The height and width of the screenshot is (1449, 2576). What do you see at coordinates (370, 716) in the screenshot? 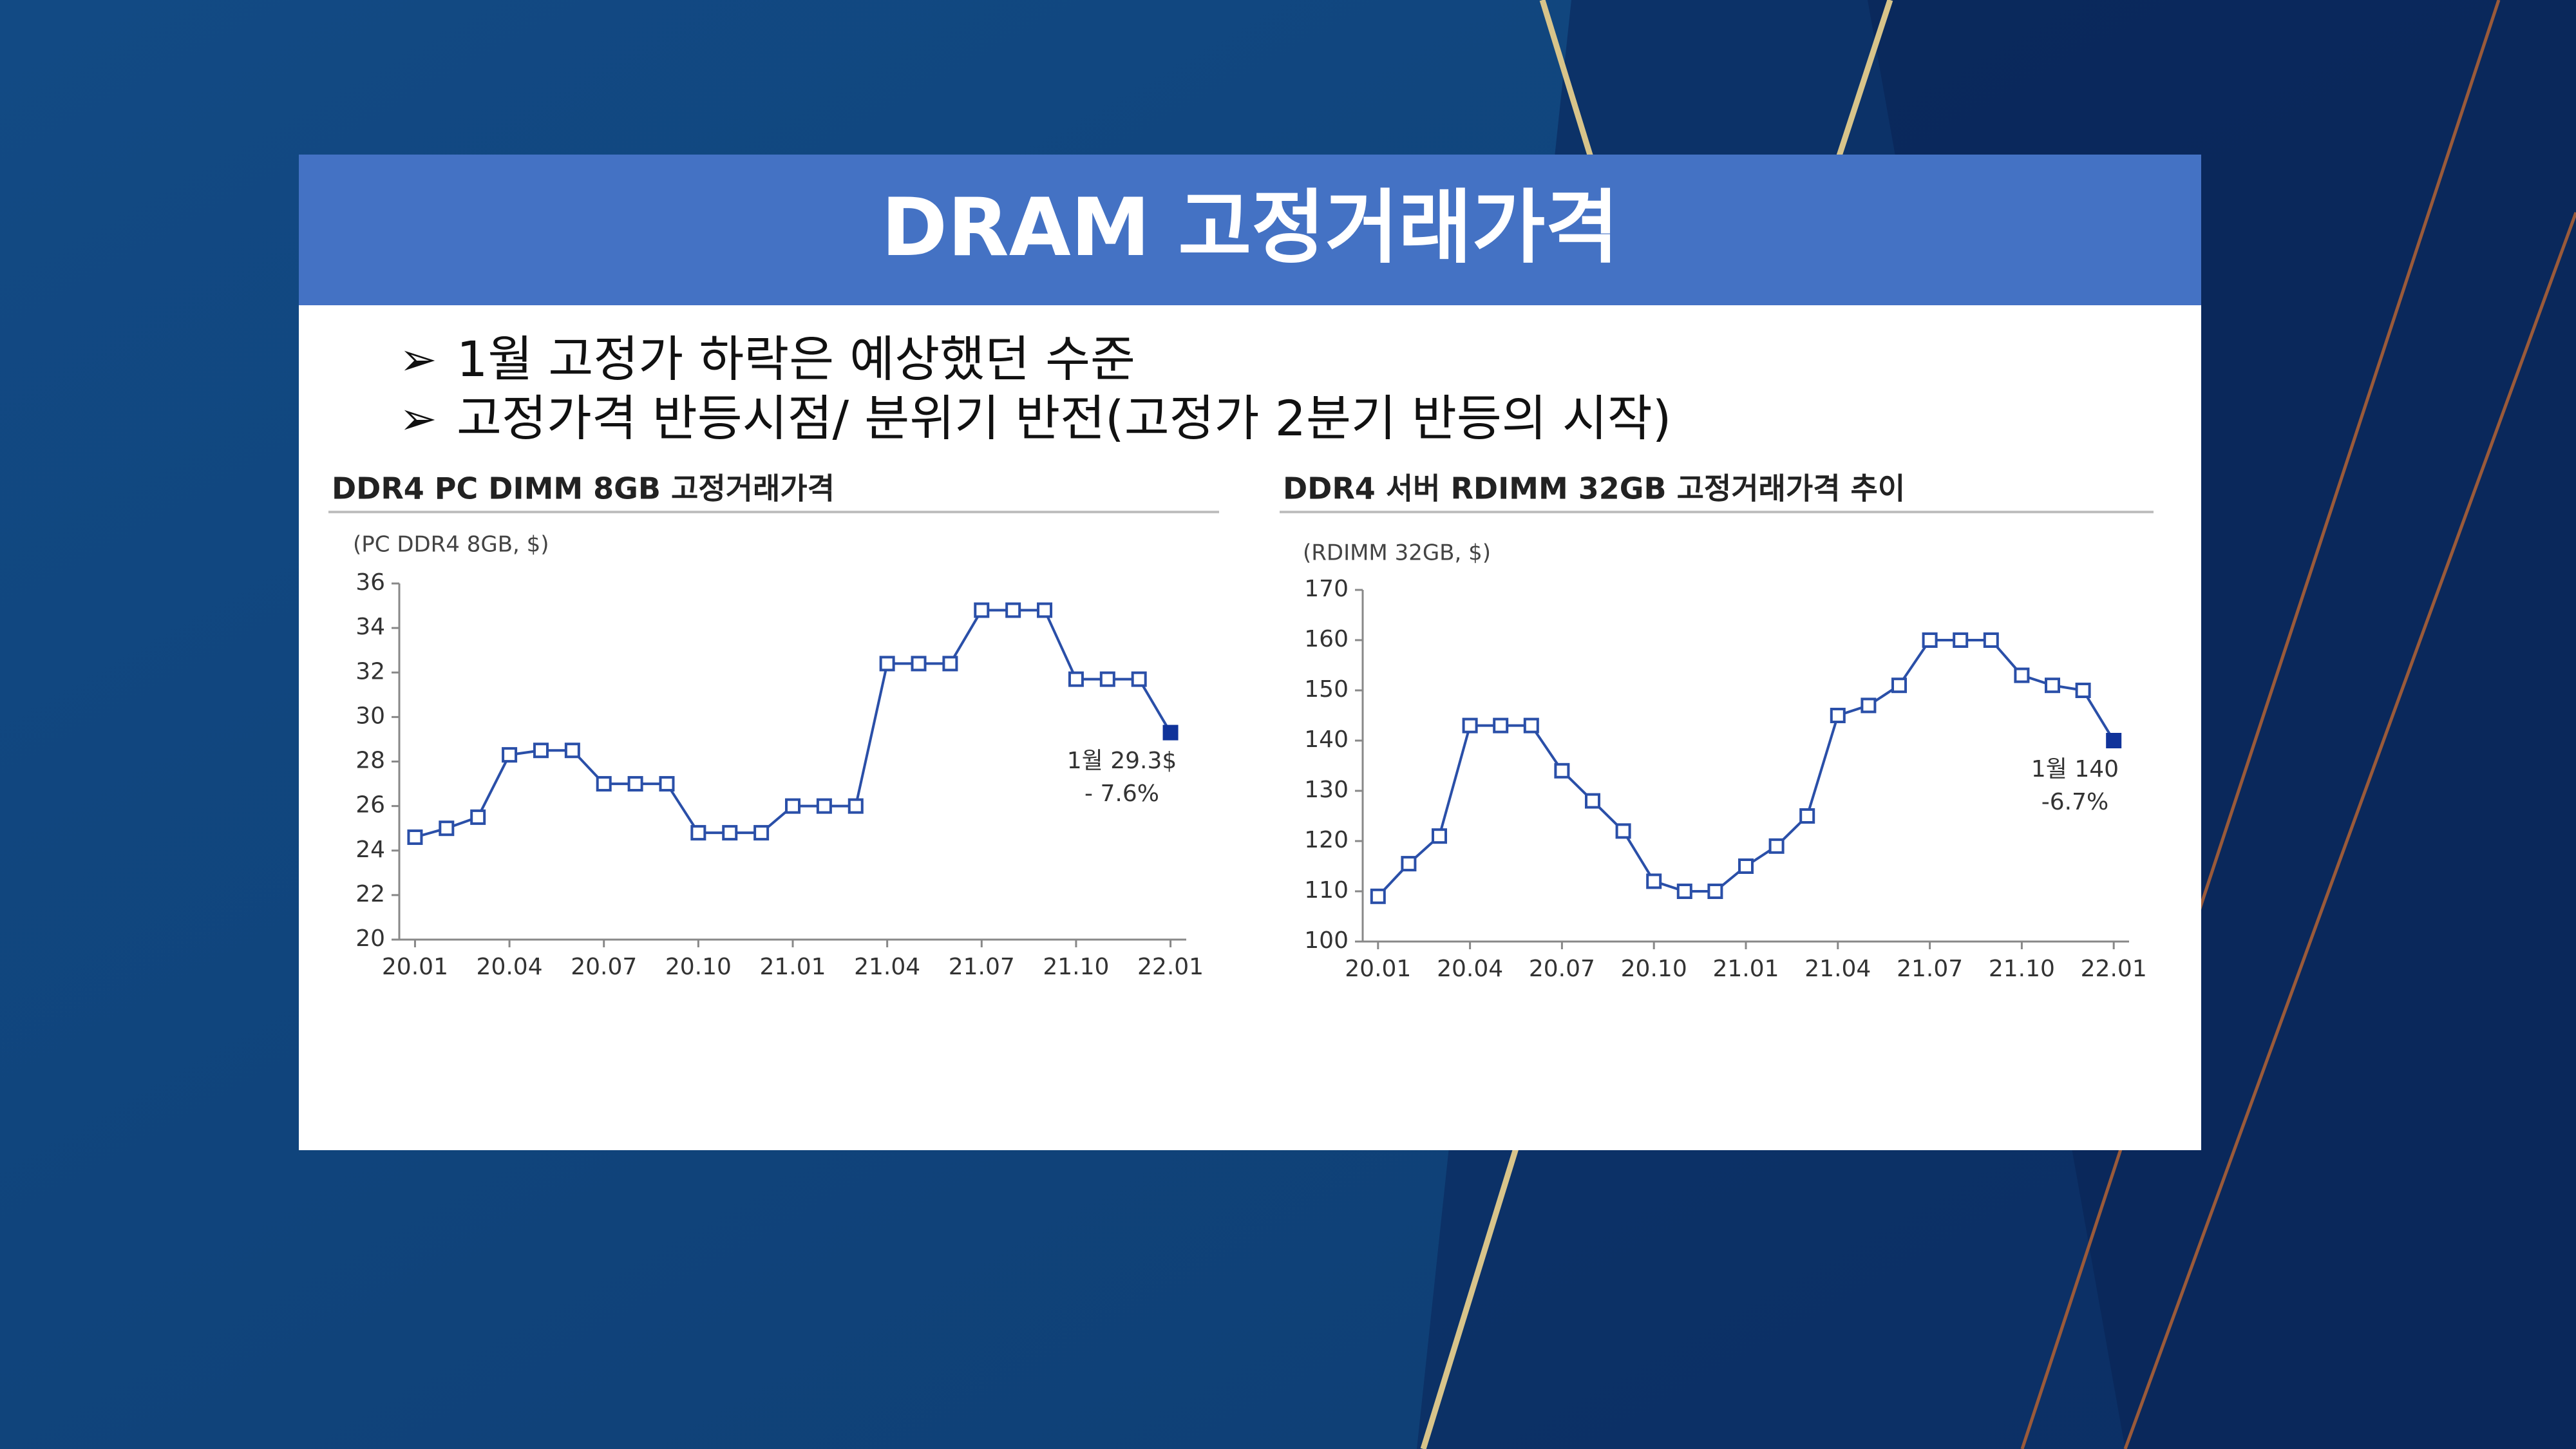
I see `y-tick-label: 30` at bounding box center [370, 716].